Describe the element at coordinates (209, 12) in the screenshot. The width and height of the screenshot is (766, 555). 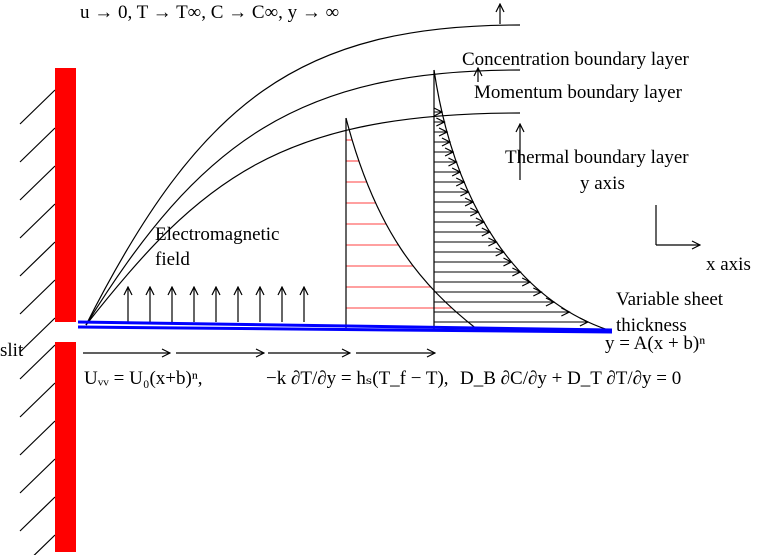
I see `top-condition: u → 0, T → T∞, C → C∞, y → ∞` at that location.